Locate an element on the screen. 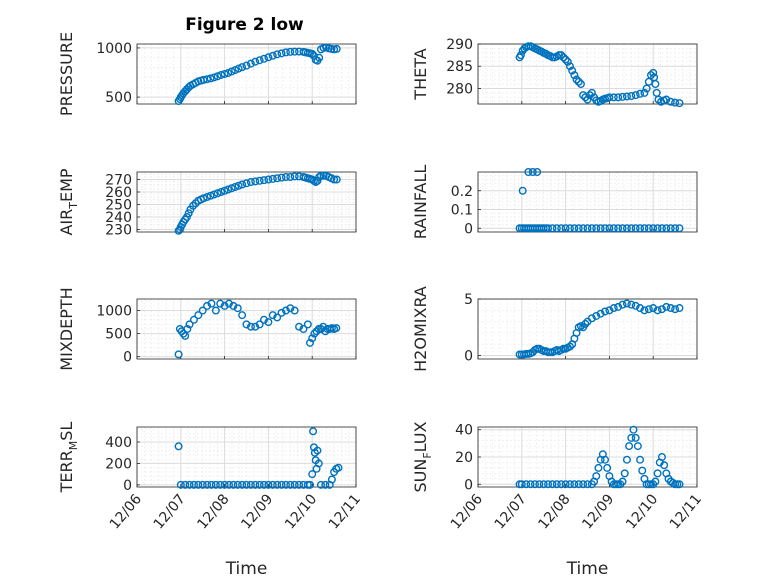  bottom-right-xlabel: Time is located at coordinates (587, 569).